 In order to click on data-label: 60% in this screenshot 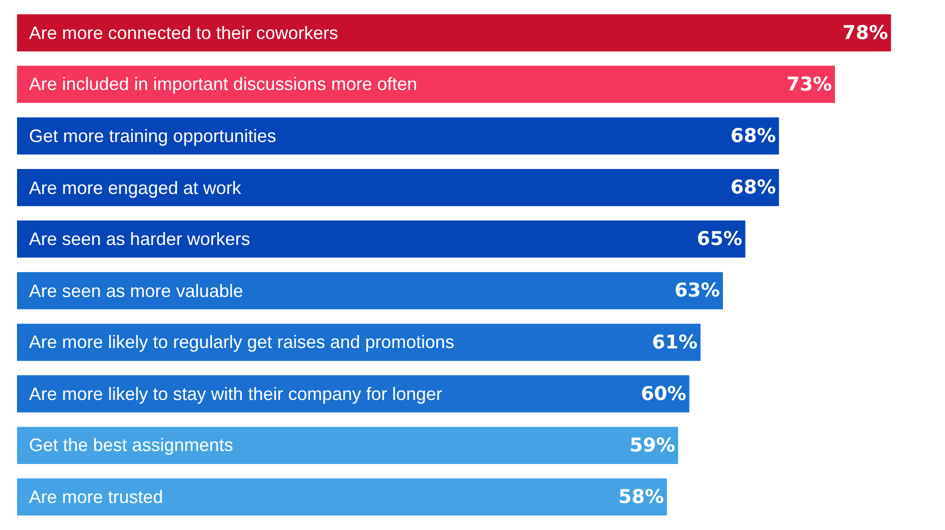, I will do `click(663, 393)`.